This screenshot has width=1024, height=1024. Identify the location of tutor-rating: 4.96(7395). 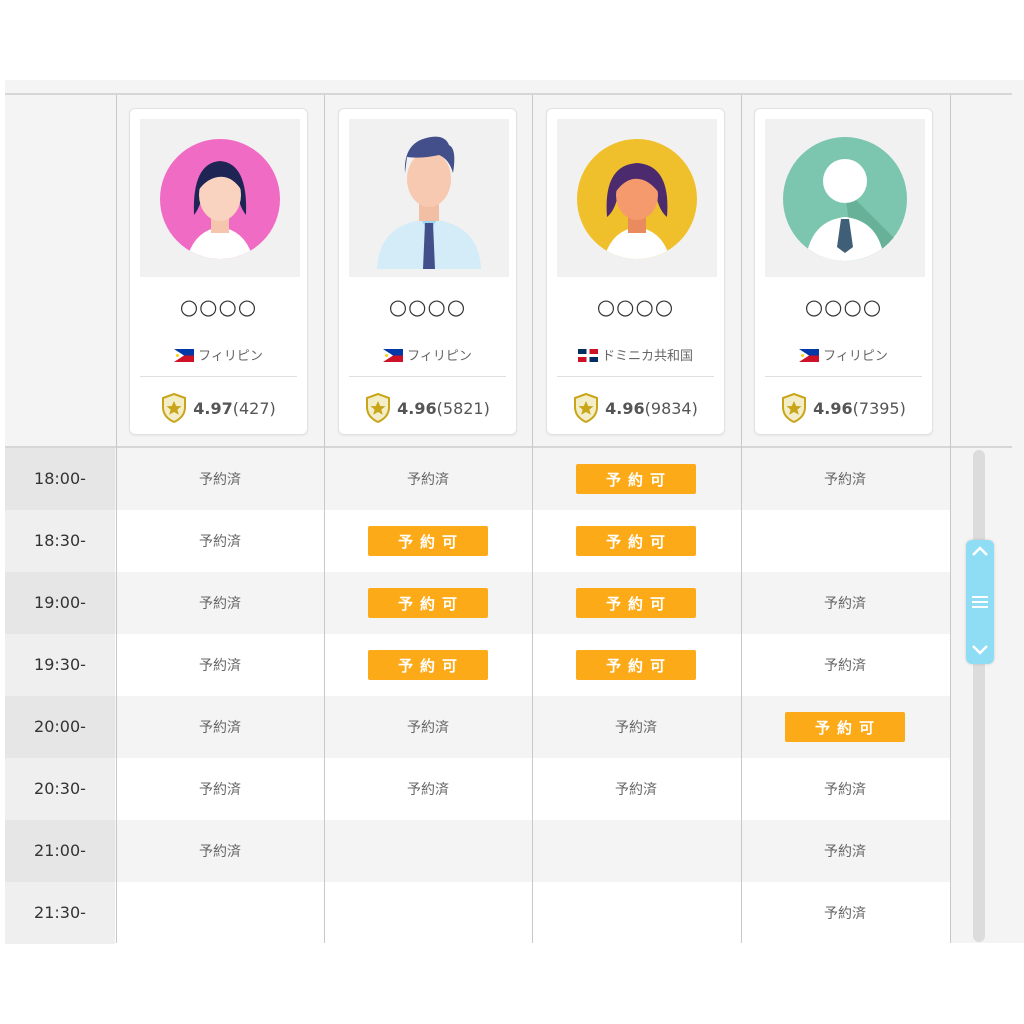
(843, 408).